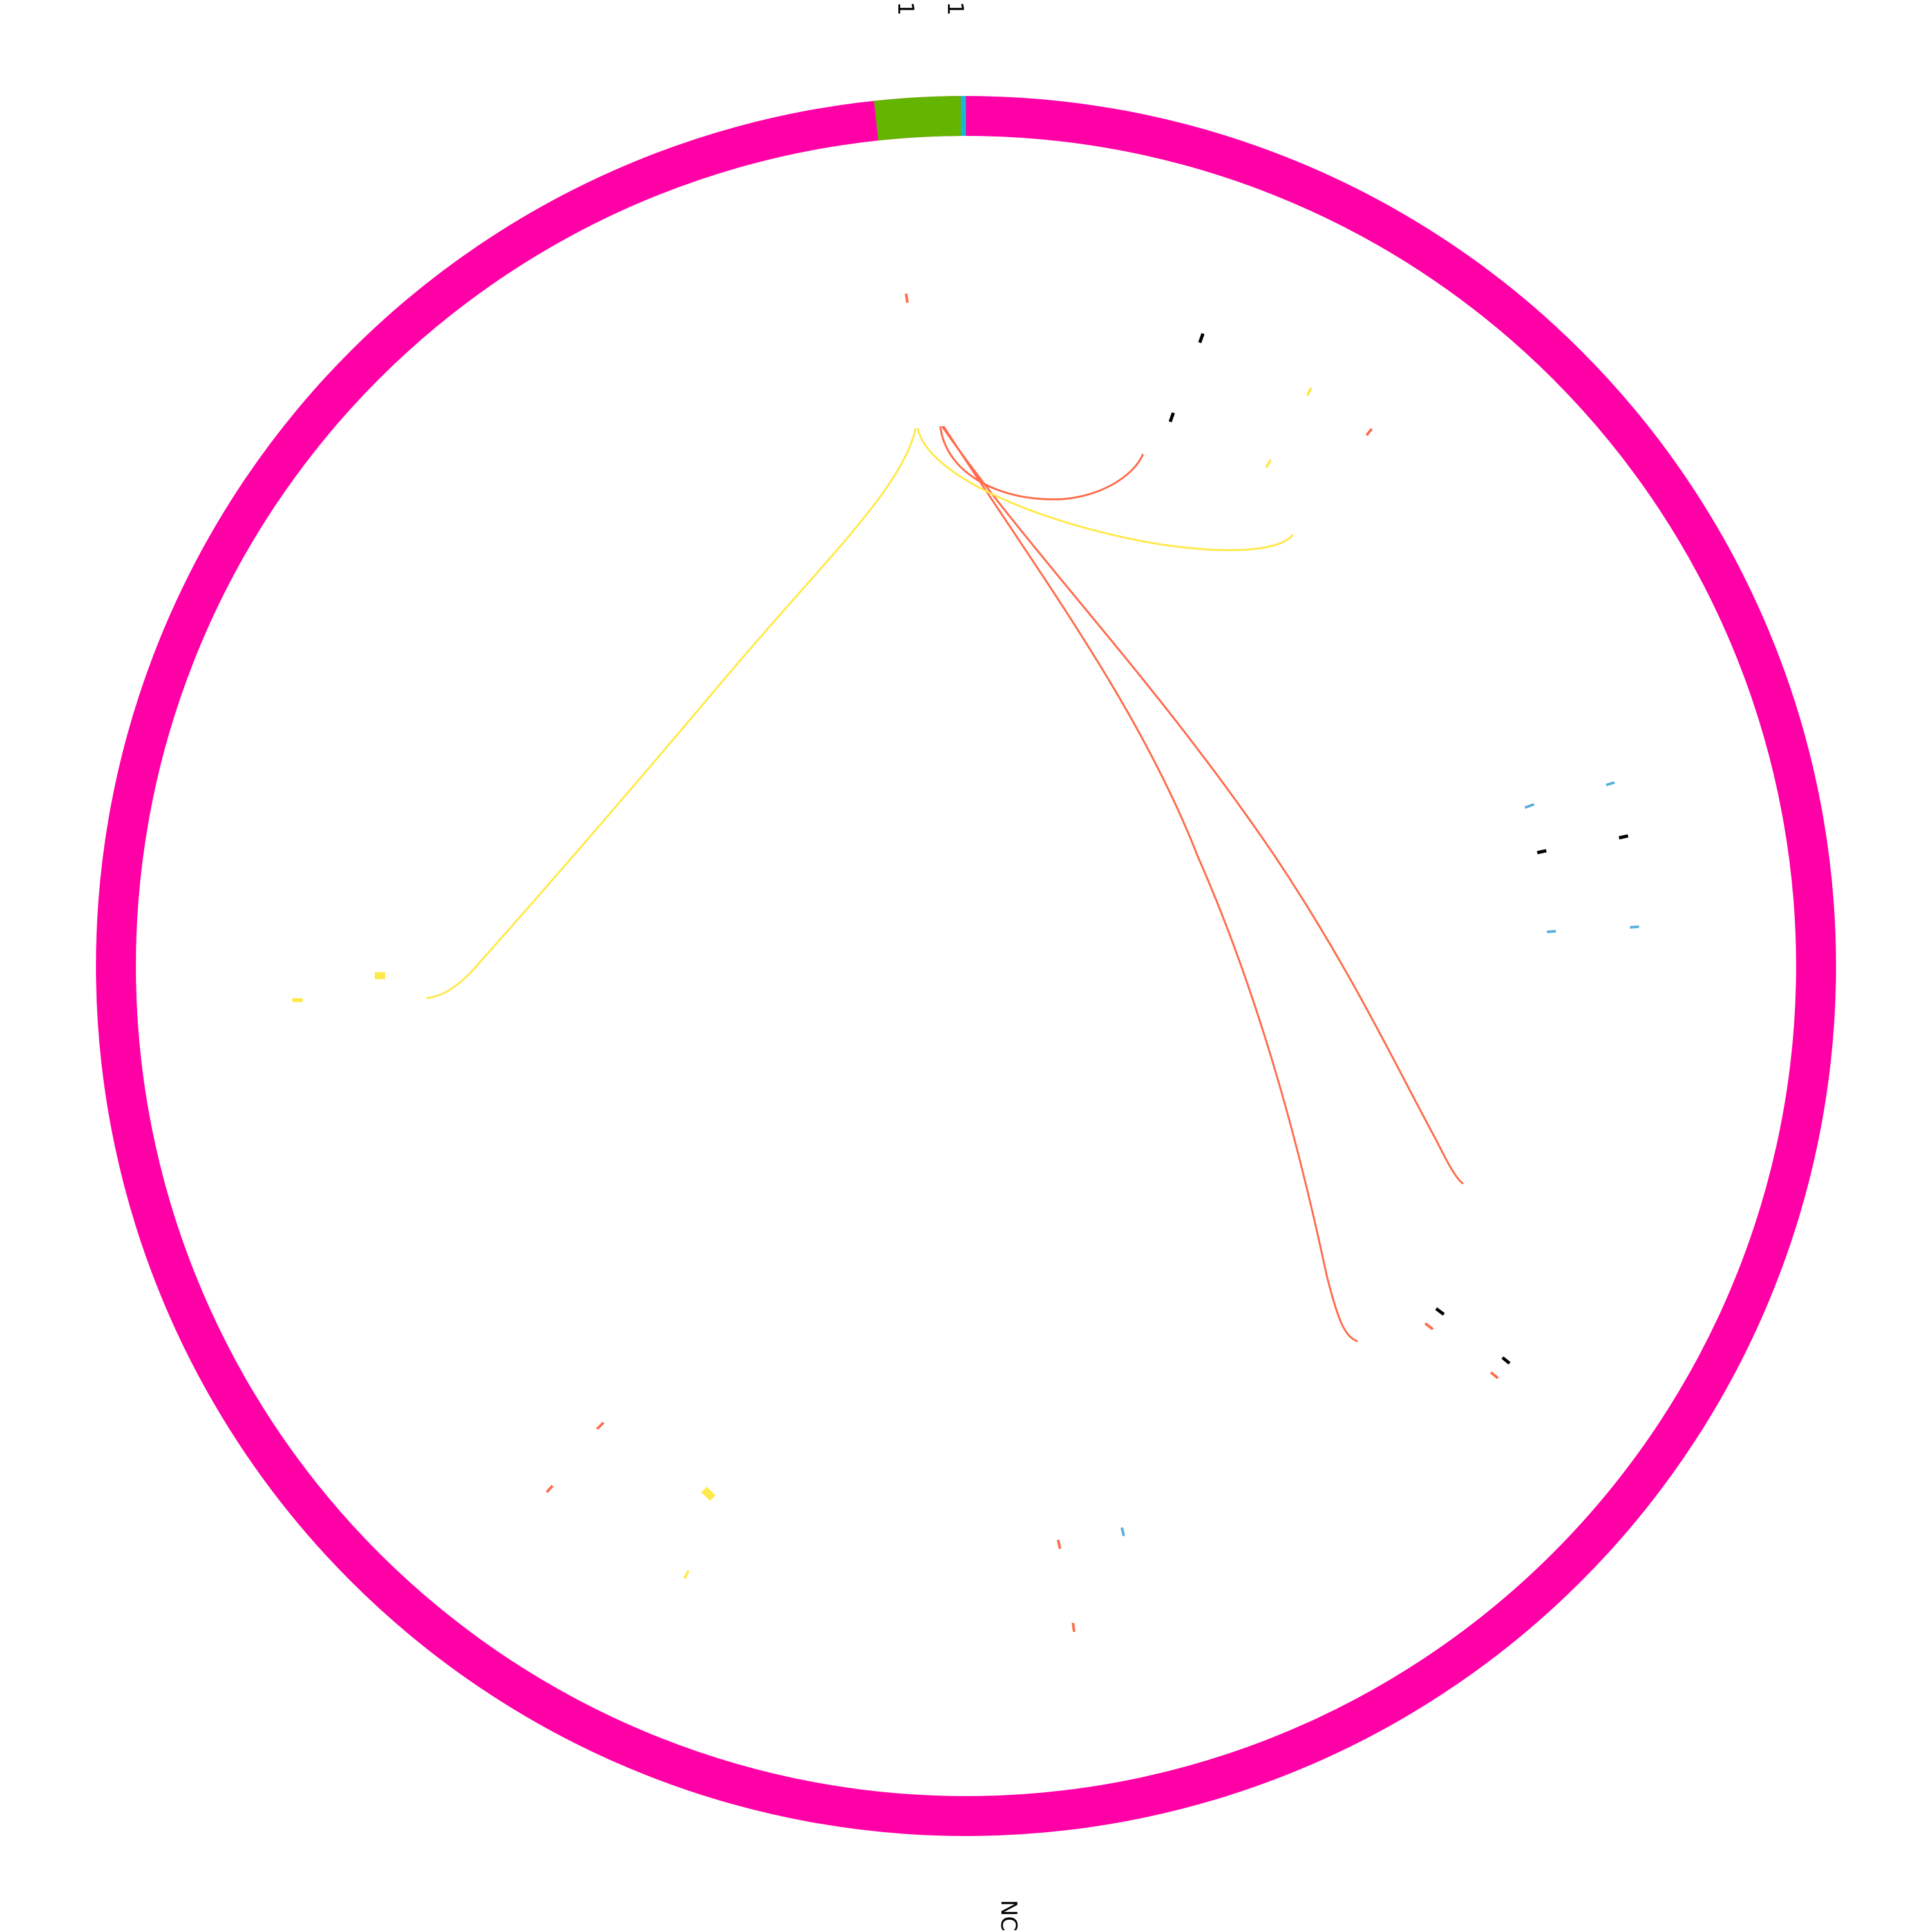 Image resolution: width=1932 pixels, height=1932 pixels. Describe the element at coordinates (671, 714) in the screenshot. I see `link-yellow-long` at that location.